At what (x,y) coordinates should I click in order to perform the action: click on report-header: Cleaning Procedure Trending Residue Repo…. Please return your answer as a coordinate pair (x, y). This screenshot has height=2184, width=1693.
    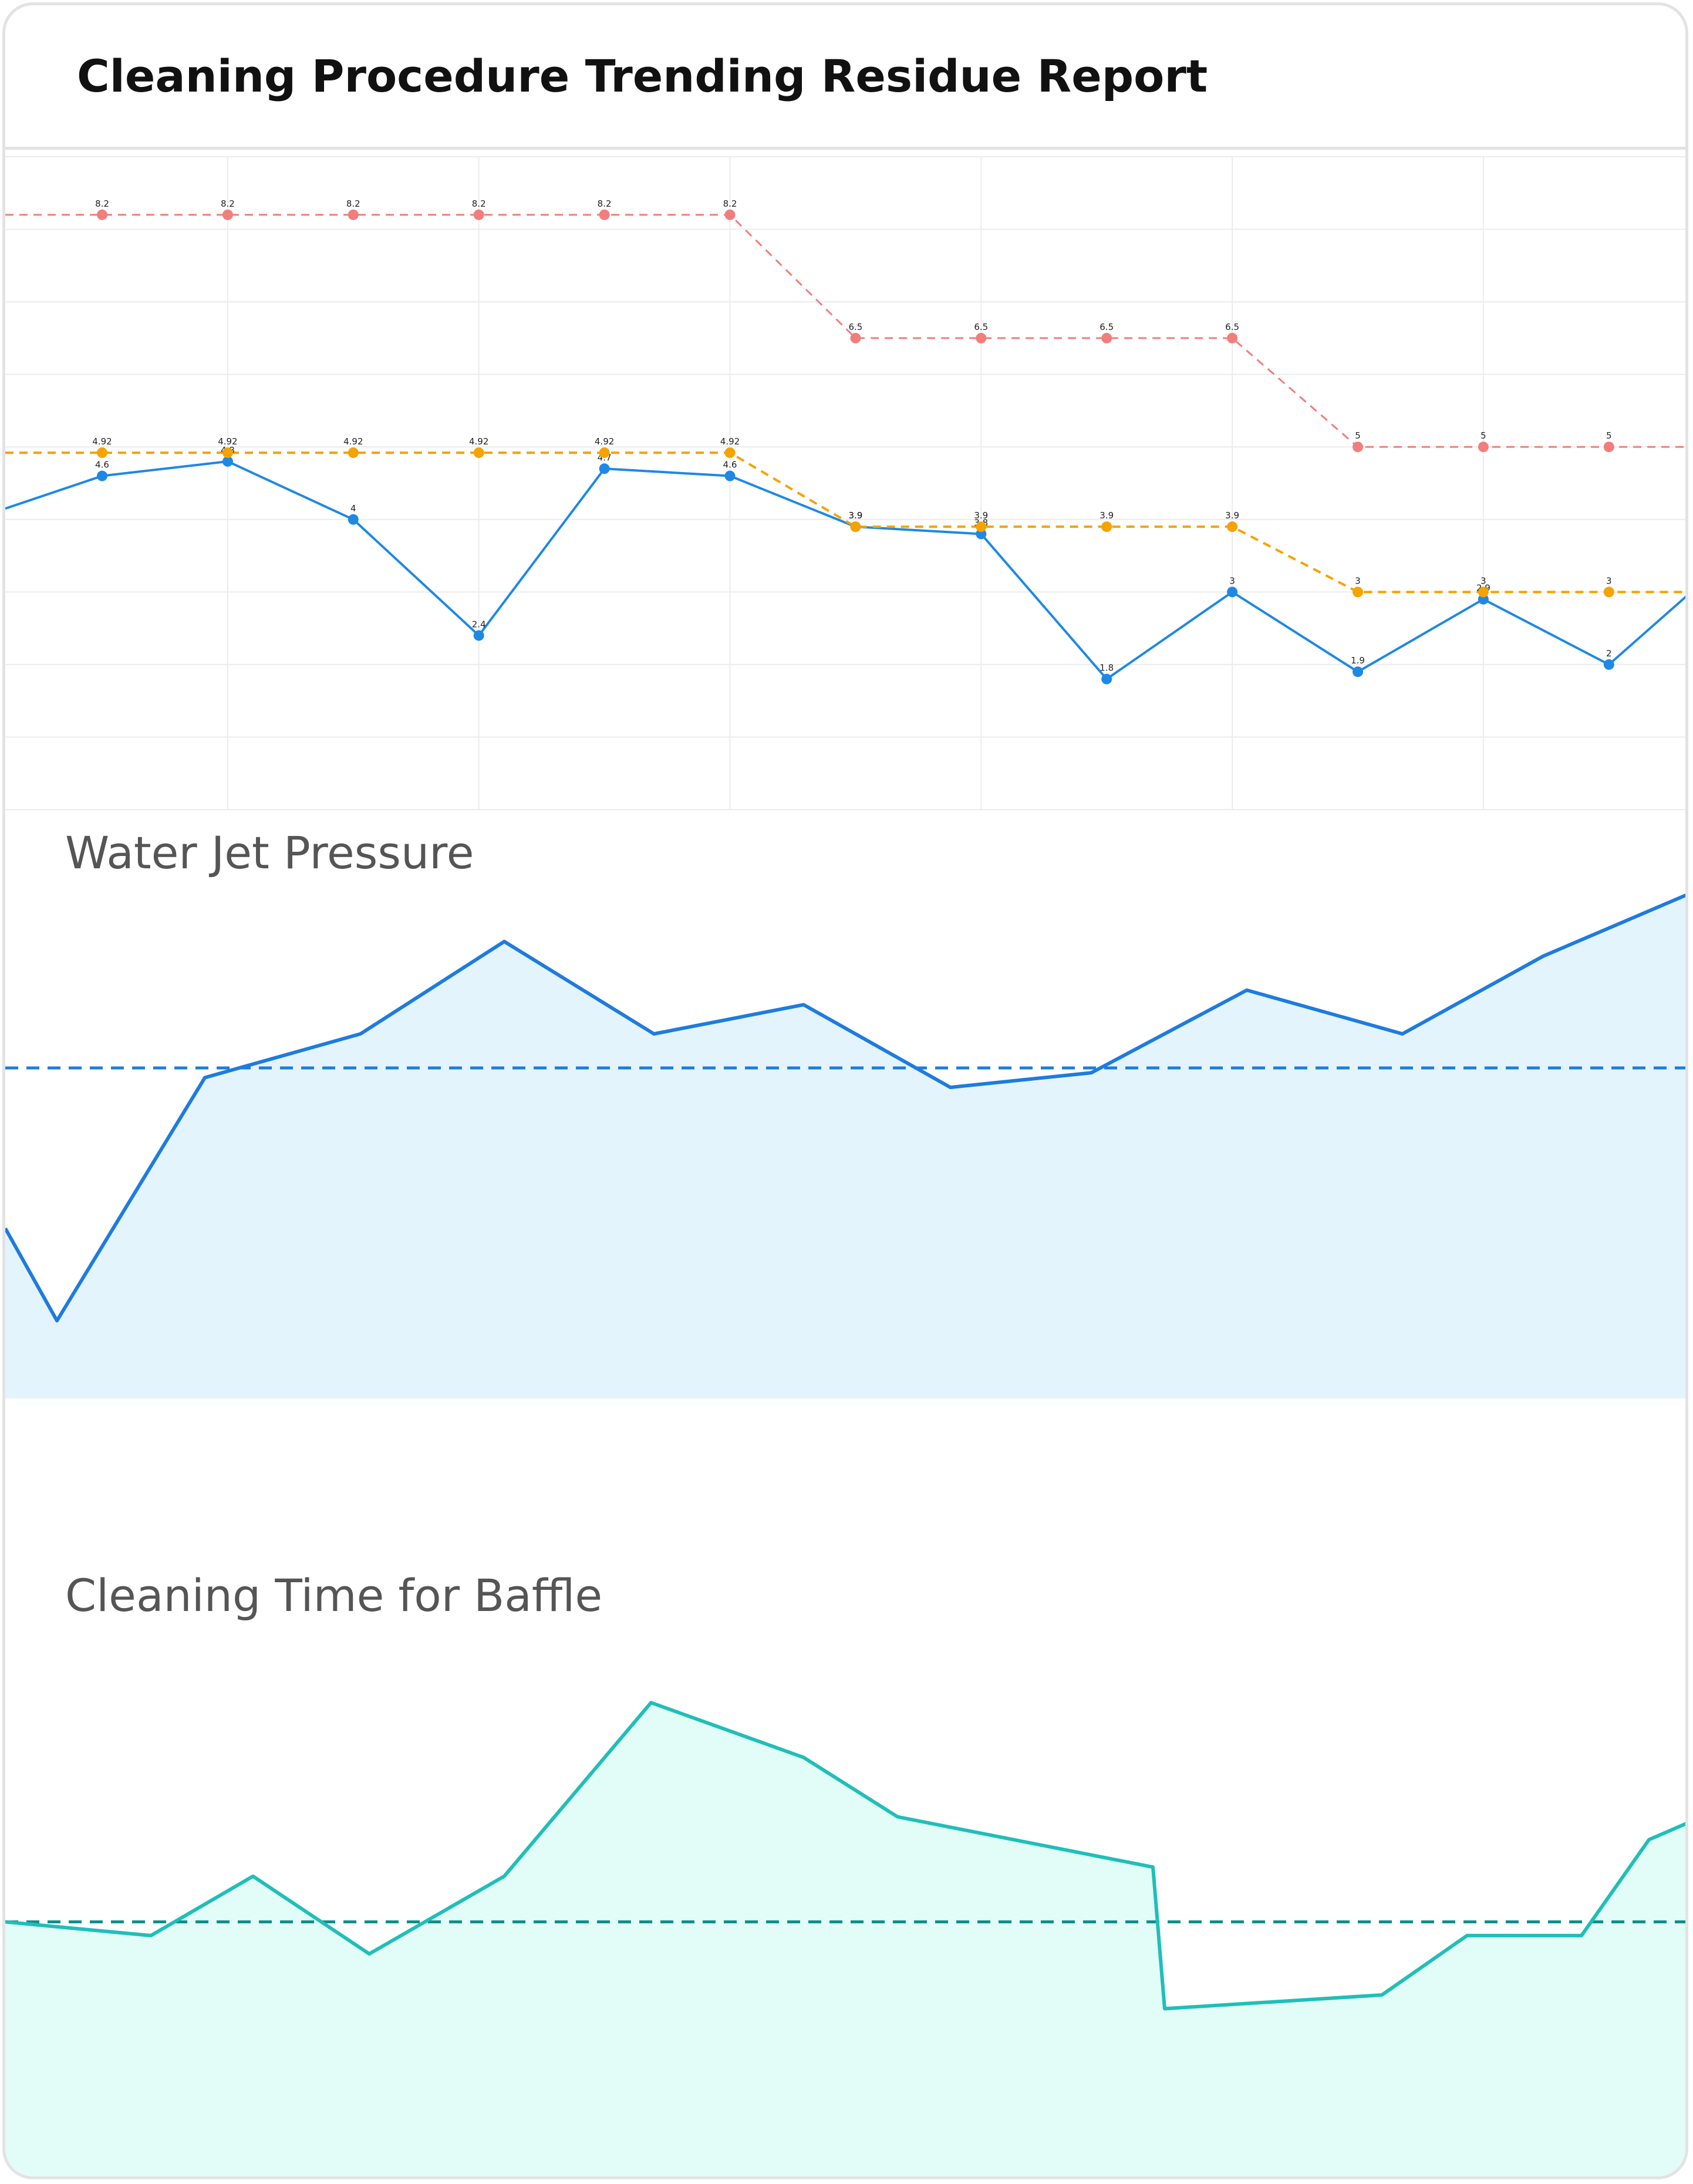
    Looking at the image, I should click on (845, 77).